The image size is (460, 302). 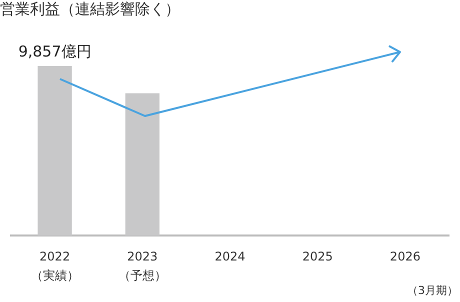 What do you see at coordinates (142, 266) in the screenshot?
I see `x-tick-label: 2023 （予想）` at bounding box center [142, 266].